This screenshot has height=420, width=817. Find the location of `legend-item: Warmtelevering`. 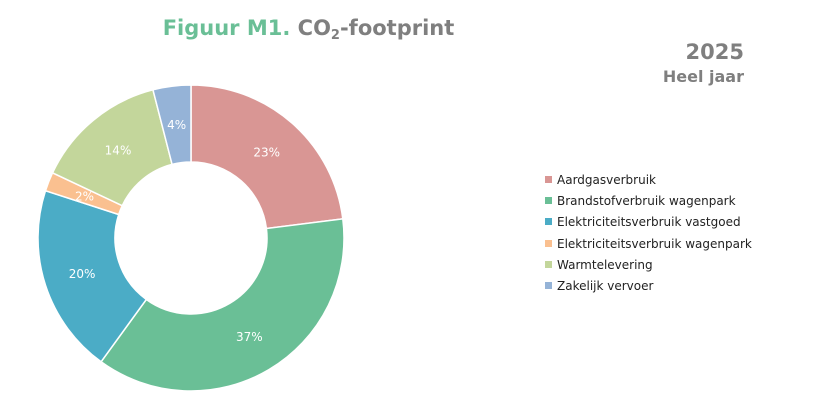

legend-item: Warmtelevering is located at coordinates (648, 265).